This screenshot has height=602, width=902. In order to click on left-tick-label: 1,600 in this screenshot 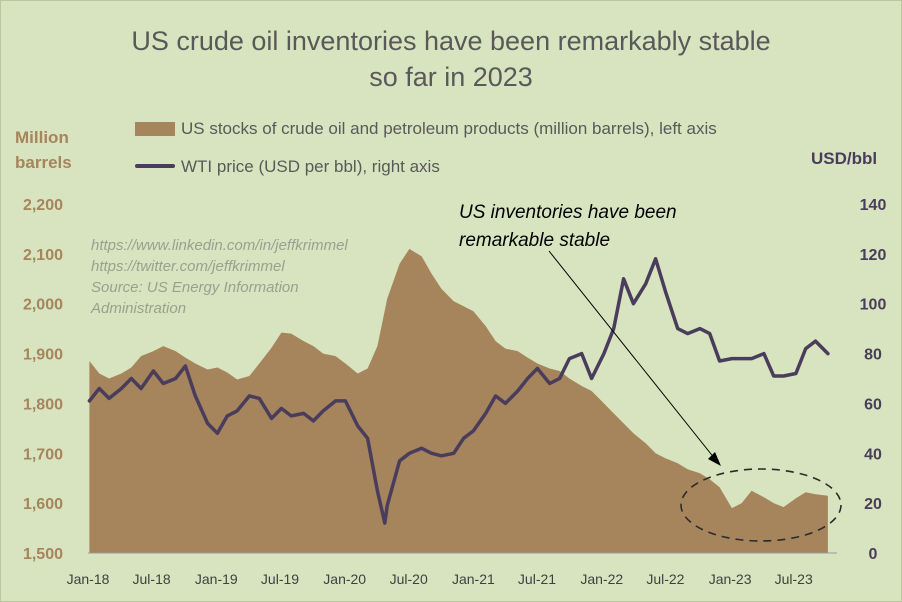, I will do `click(43, 504)`.